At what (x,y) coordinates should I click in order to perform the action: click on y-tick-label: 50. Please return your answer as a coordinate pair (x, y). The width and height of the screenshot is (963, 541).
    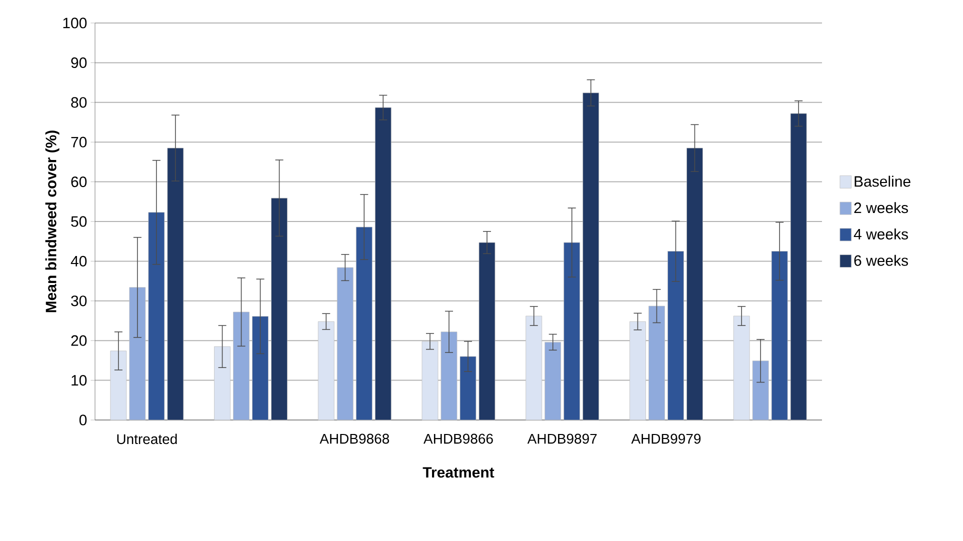
    Looking at the image, I should click on (79, 221).